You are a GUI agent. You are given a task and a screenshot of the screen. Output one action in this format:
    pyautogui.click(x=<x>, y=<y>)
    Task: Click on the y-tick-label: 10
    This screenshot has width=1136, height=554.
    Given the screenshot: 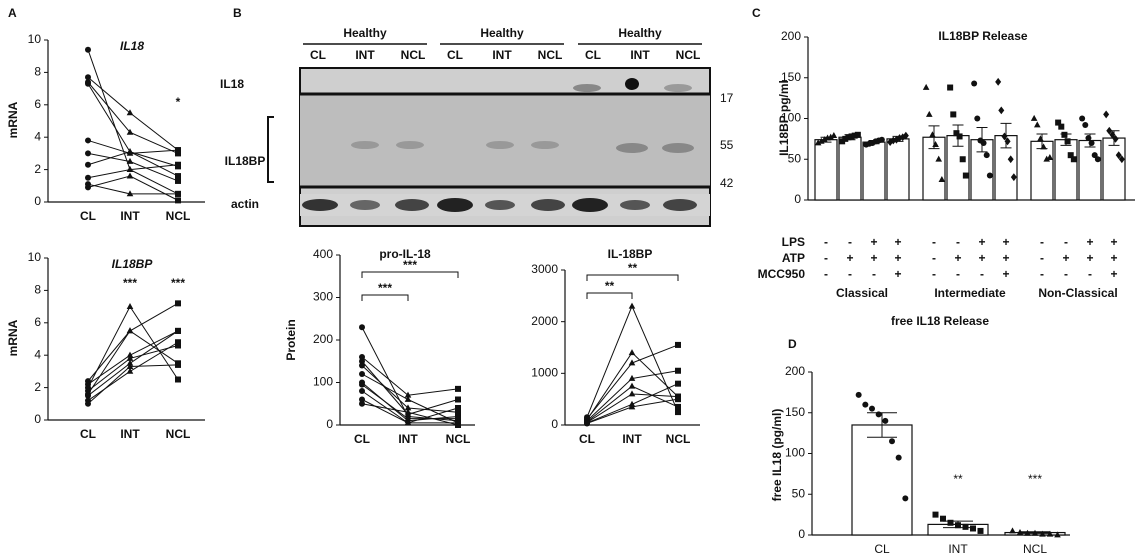 What is the action you would take?
    pyautogui.click(x=35, y=39)
    